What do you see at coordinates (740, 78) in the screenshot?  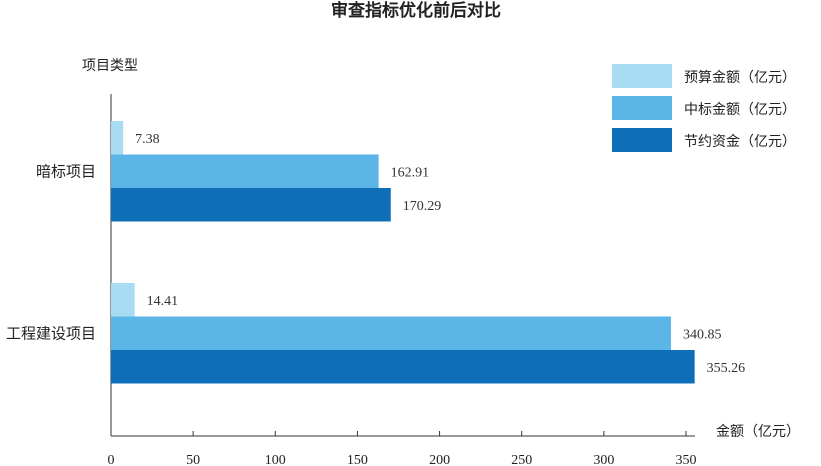 I see `legend-label: 预算金额（亿元）` at bounding box center [740, 78].